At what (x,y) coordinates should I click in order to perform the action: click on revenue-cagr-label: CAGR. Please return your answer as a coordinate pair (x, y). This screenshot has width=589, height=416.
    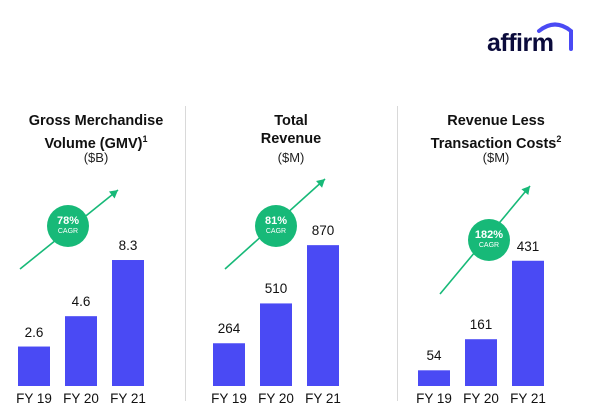
    Looking at the image, I should click on (276, 231).